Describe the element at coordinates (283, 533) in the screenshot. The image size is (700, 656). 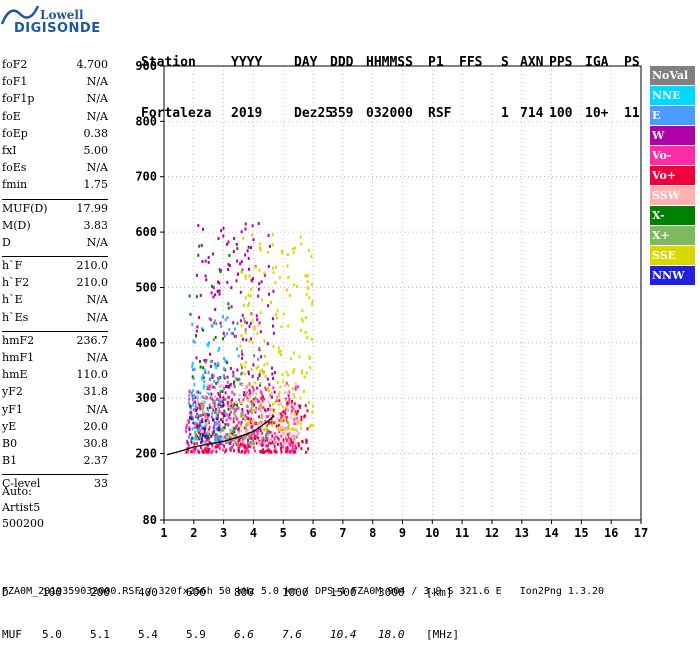
I see `x-tick-label: 5` at that location.